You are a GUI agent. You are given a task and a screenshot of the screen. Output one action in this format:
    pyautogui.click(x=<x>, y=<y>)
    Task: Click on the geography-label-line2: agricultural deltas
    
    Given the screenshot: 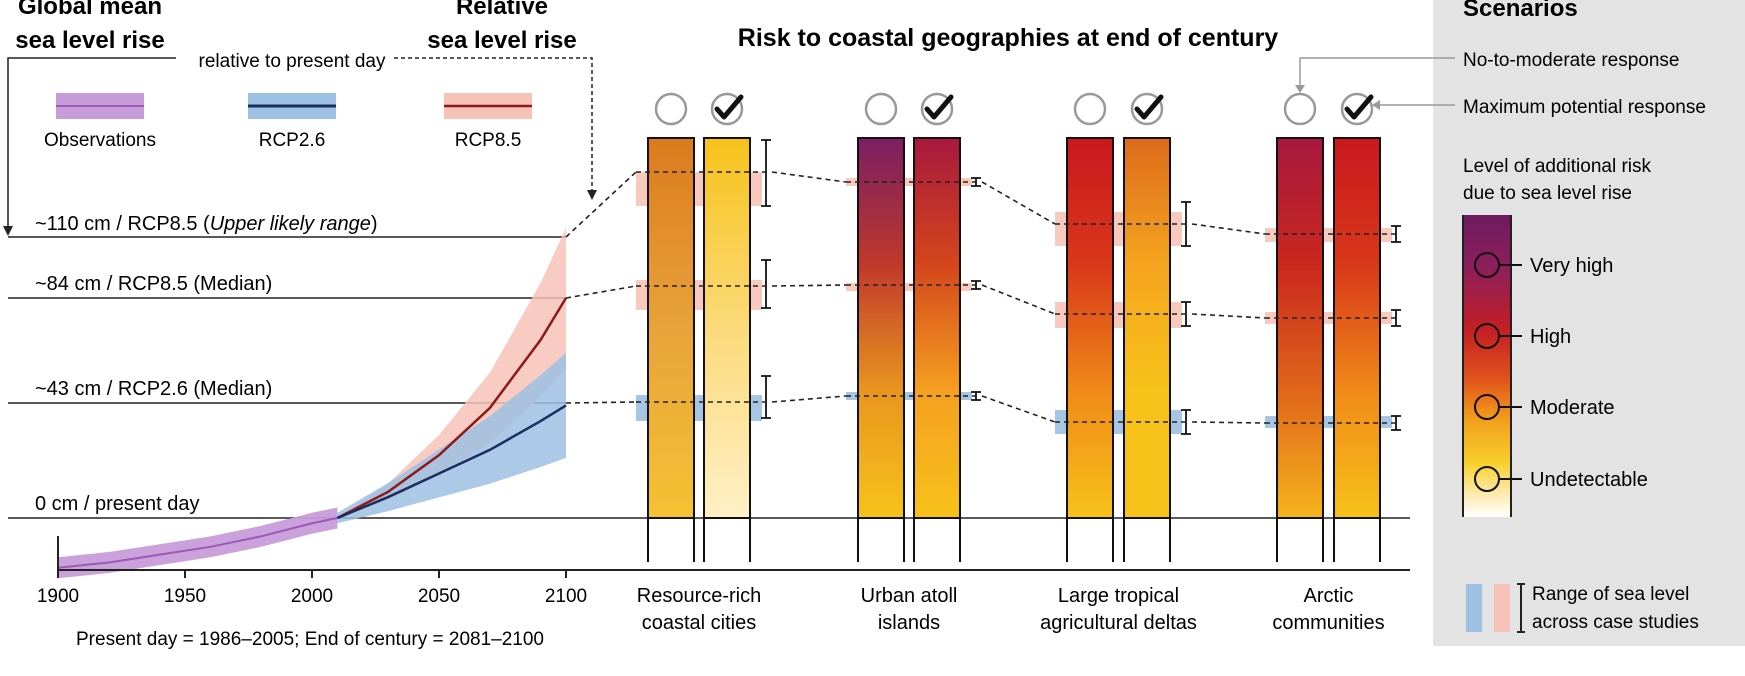 What is the action you would take?
    pyautogui.click(x=1118, y=623)
    